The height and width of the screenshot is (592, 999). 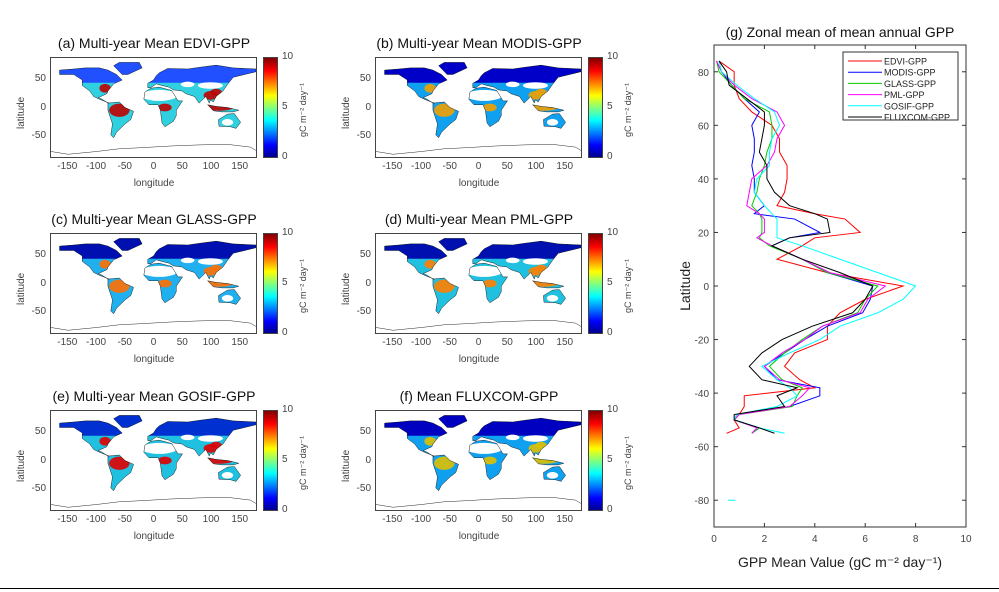 I want to click on australia-outline, so click(x=554, y=121).